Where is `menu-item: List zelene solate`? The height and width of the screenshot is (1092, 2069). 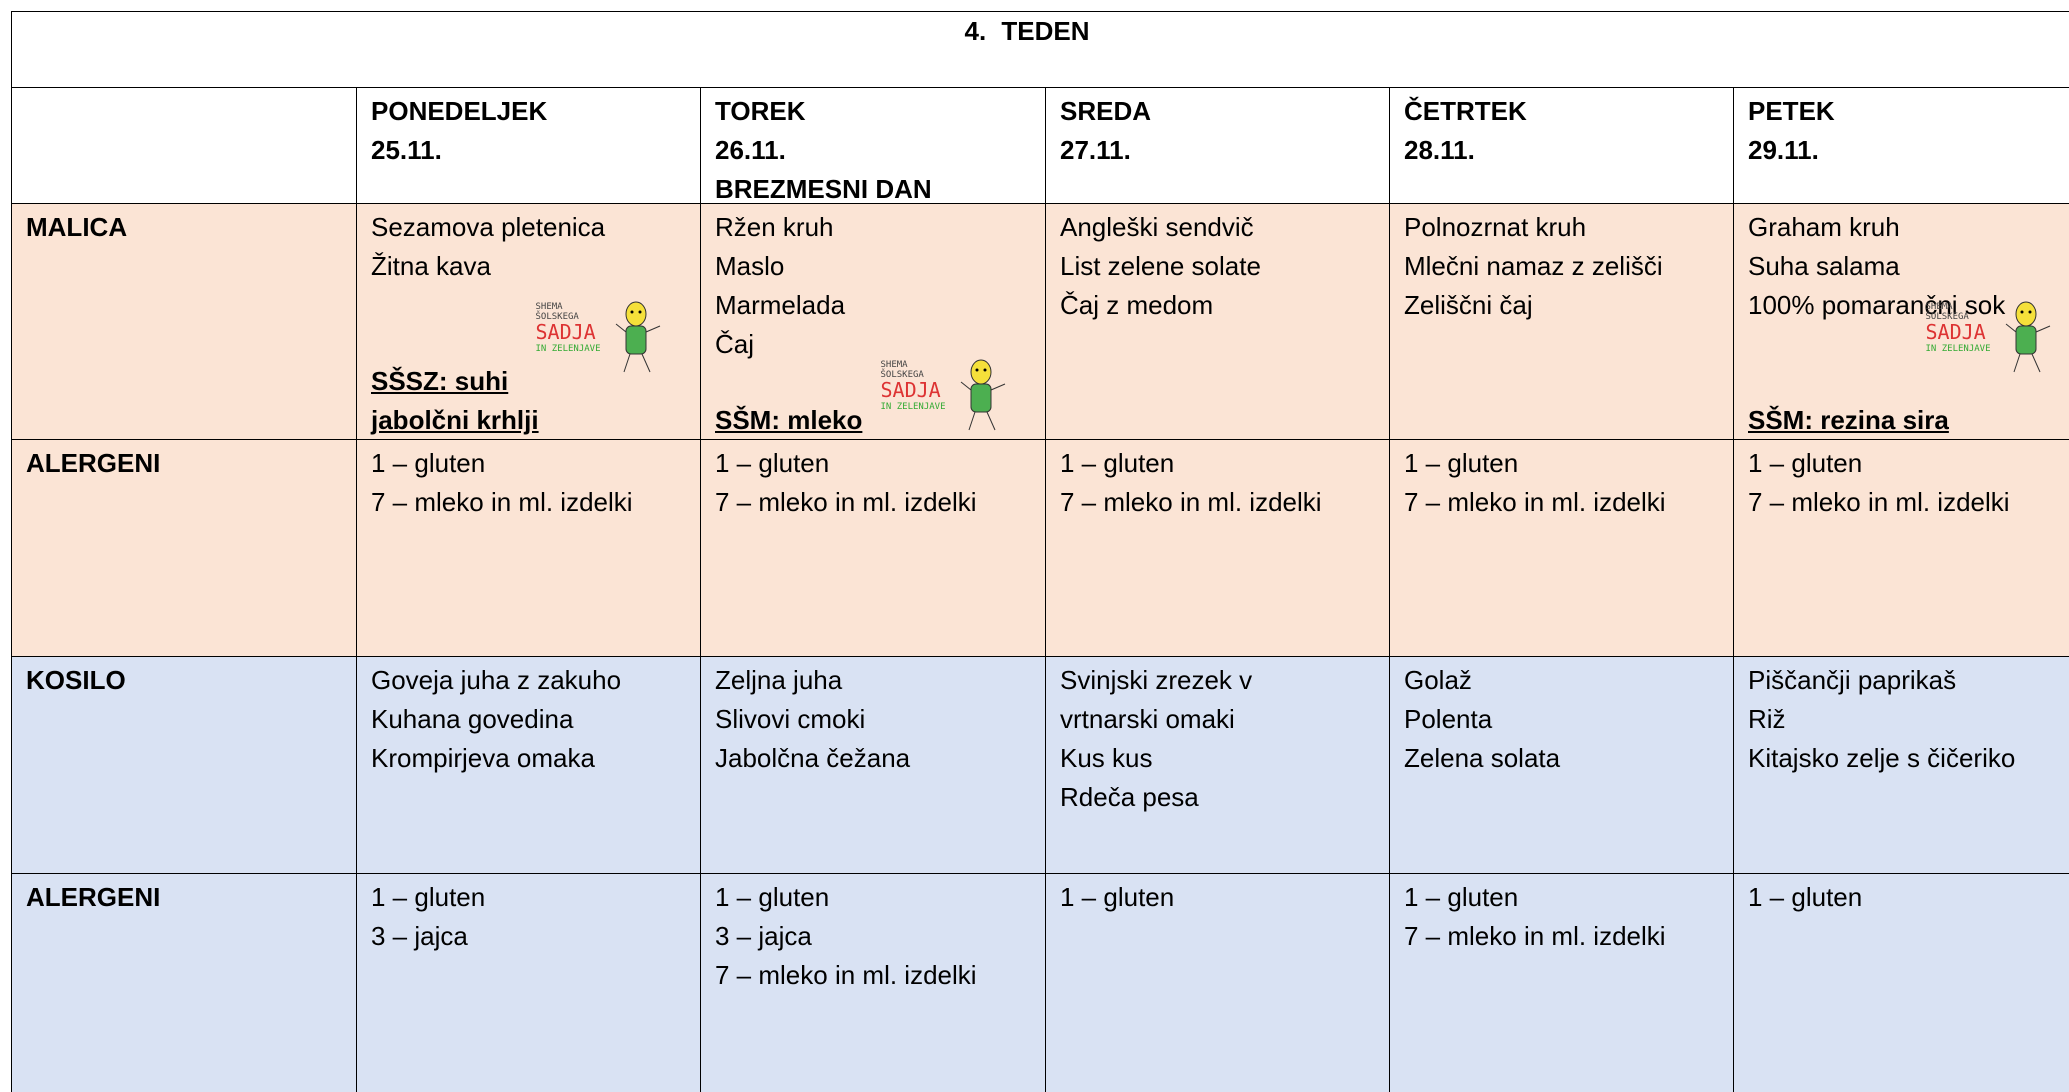 menu-item: List zelene solate is located at coordinates (1160, 266).